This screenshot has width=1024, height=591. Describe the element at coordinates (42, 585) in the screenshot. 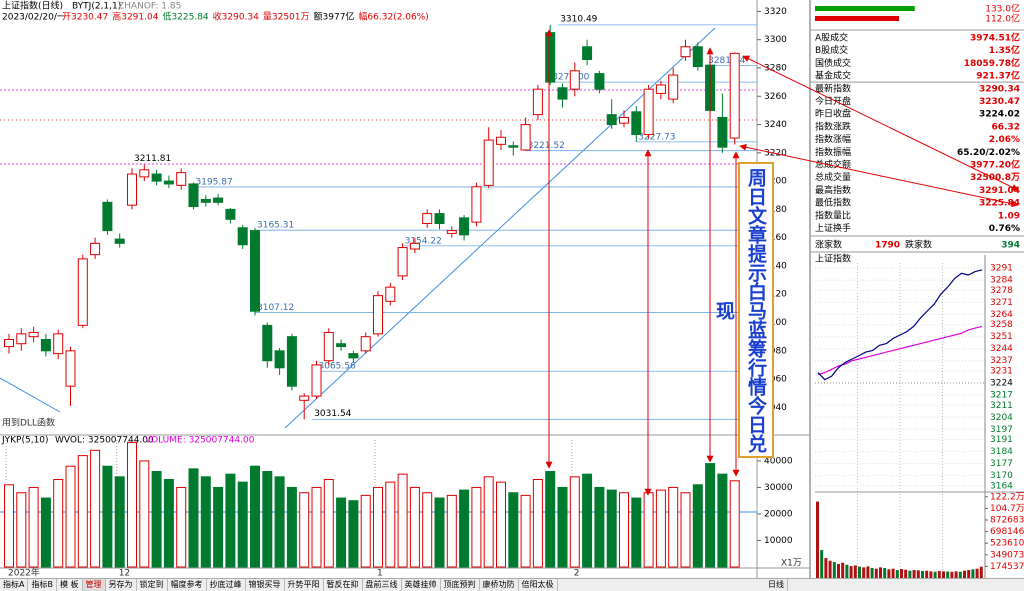

I see `toolbar-button: 指标B` at that location.